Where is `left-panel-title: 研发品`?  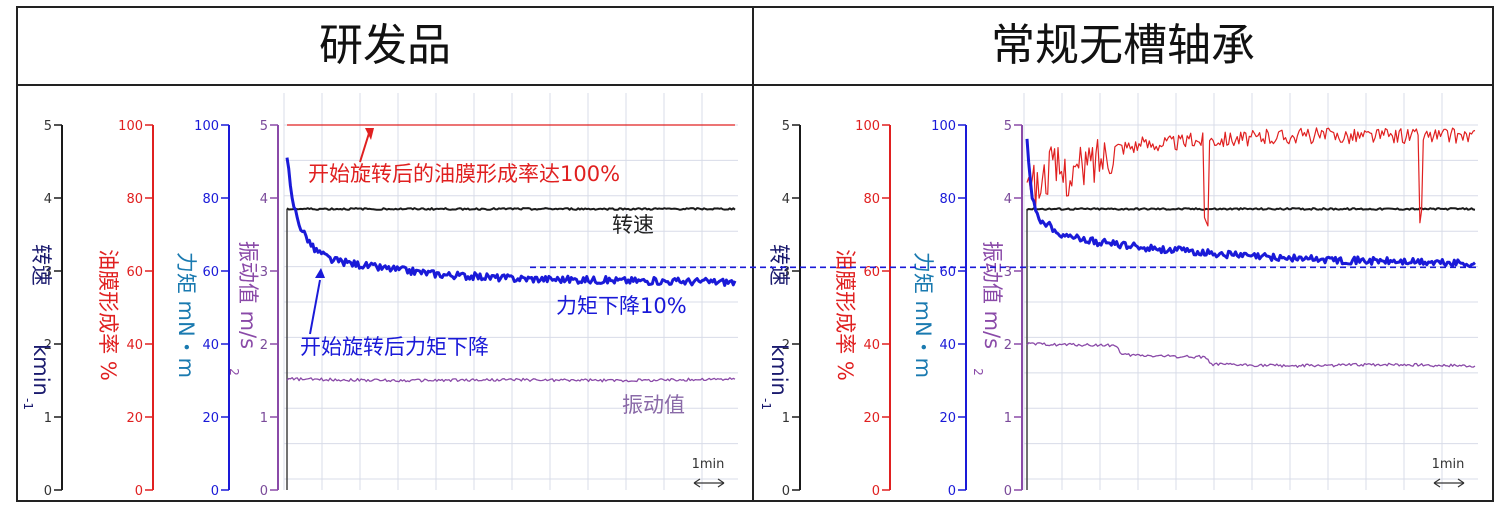 left-panel-title: 研发品 is located at coordinates (385, 45).